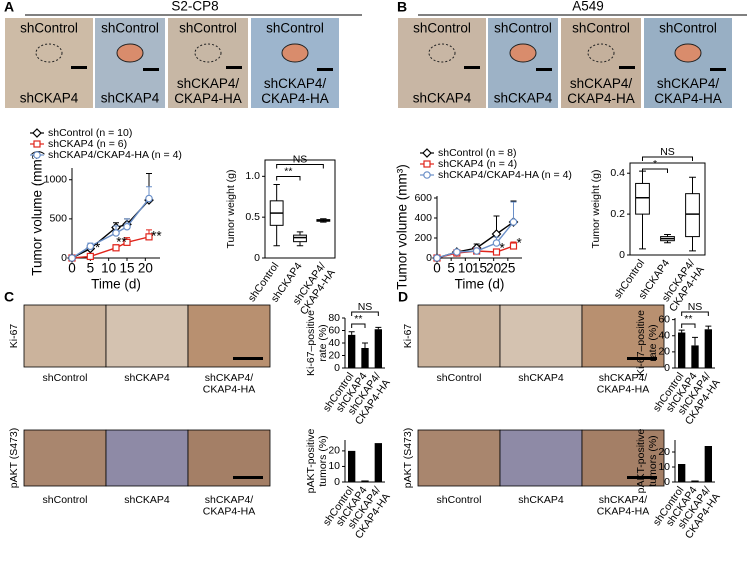 The image size is (747, 562). Describe the element at coordinates (365, 345) in the screenshot. I see `error-bar` at that location.